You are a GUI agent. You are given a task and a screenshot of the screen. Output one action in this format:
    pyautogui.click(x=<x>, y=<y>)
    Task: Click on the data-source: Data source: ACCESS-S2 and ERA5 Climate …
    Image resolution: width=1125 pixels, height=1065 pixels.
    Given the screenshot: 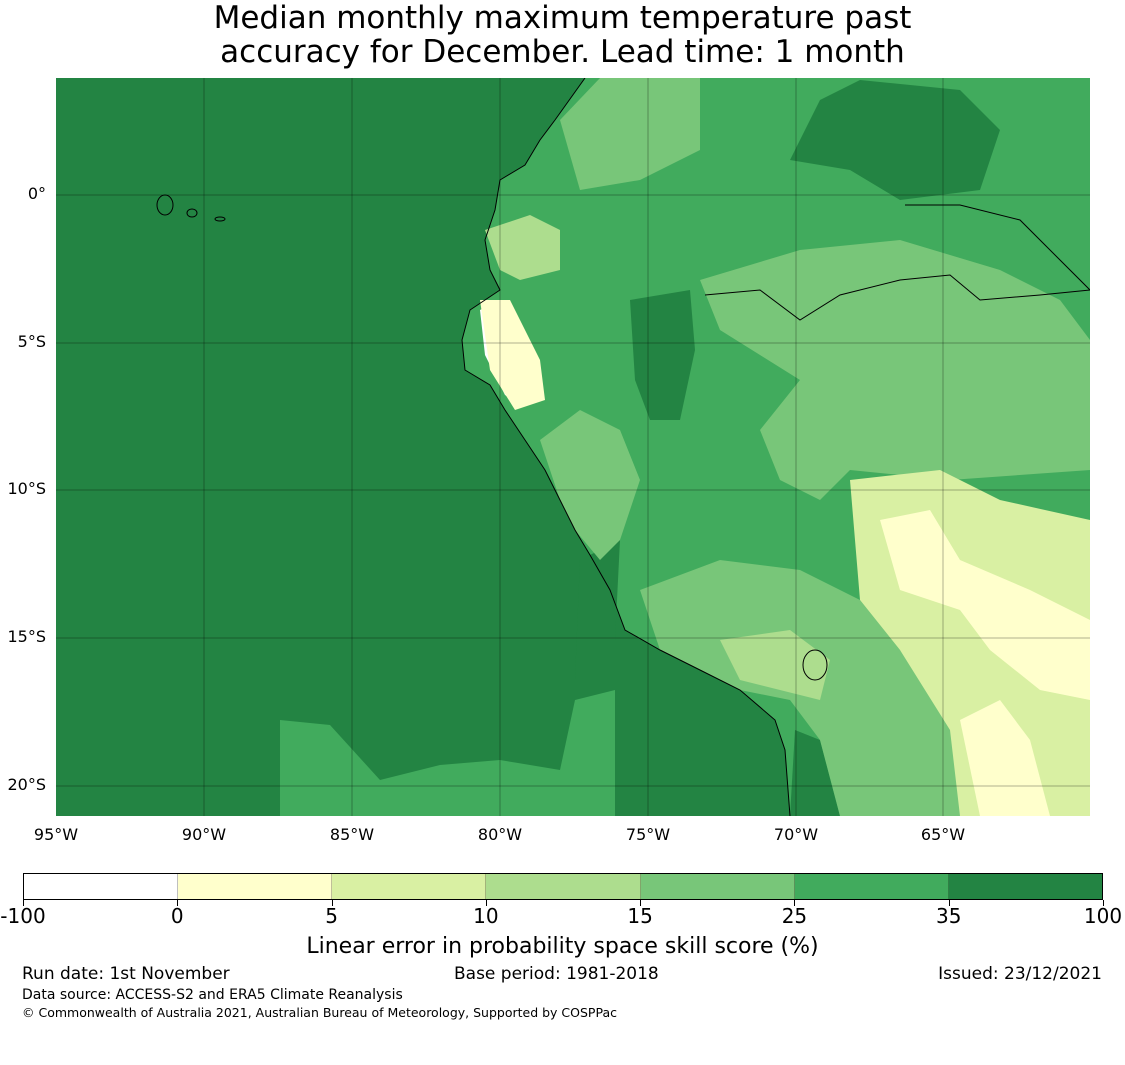 What is the action you would take?
    pyautogui.click(x=212, y=995)
    